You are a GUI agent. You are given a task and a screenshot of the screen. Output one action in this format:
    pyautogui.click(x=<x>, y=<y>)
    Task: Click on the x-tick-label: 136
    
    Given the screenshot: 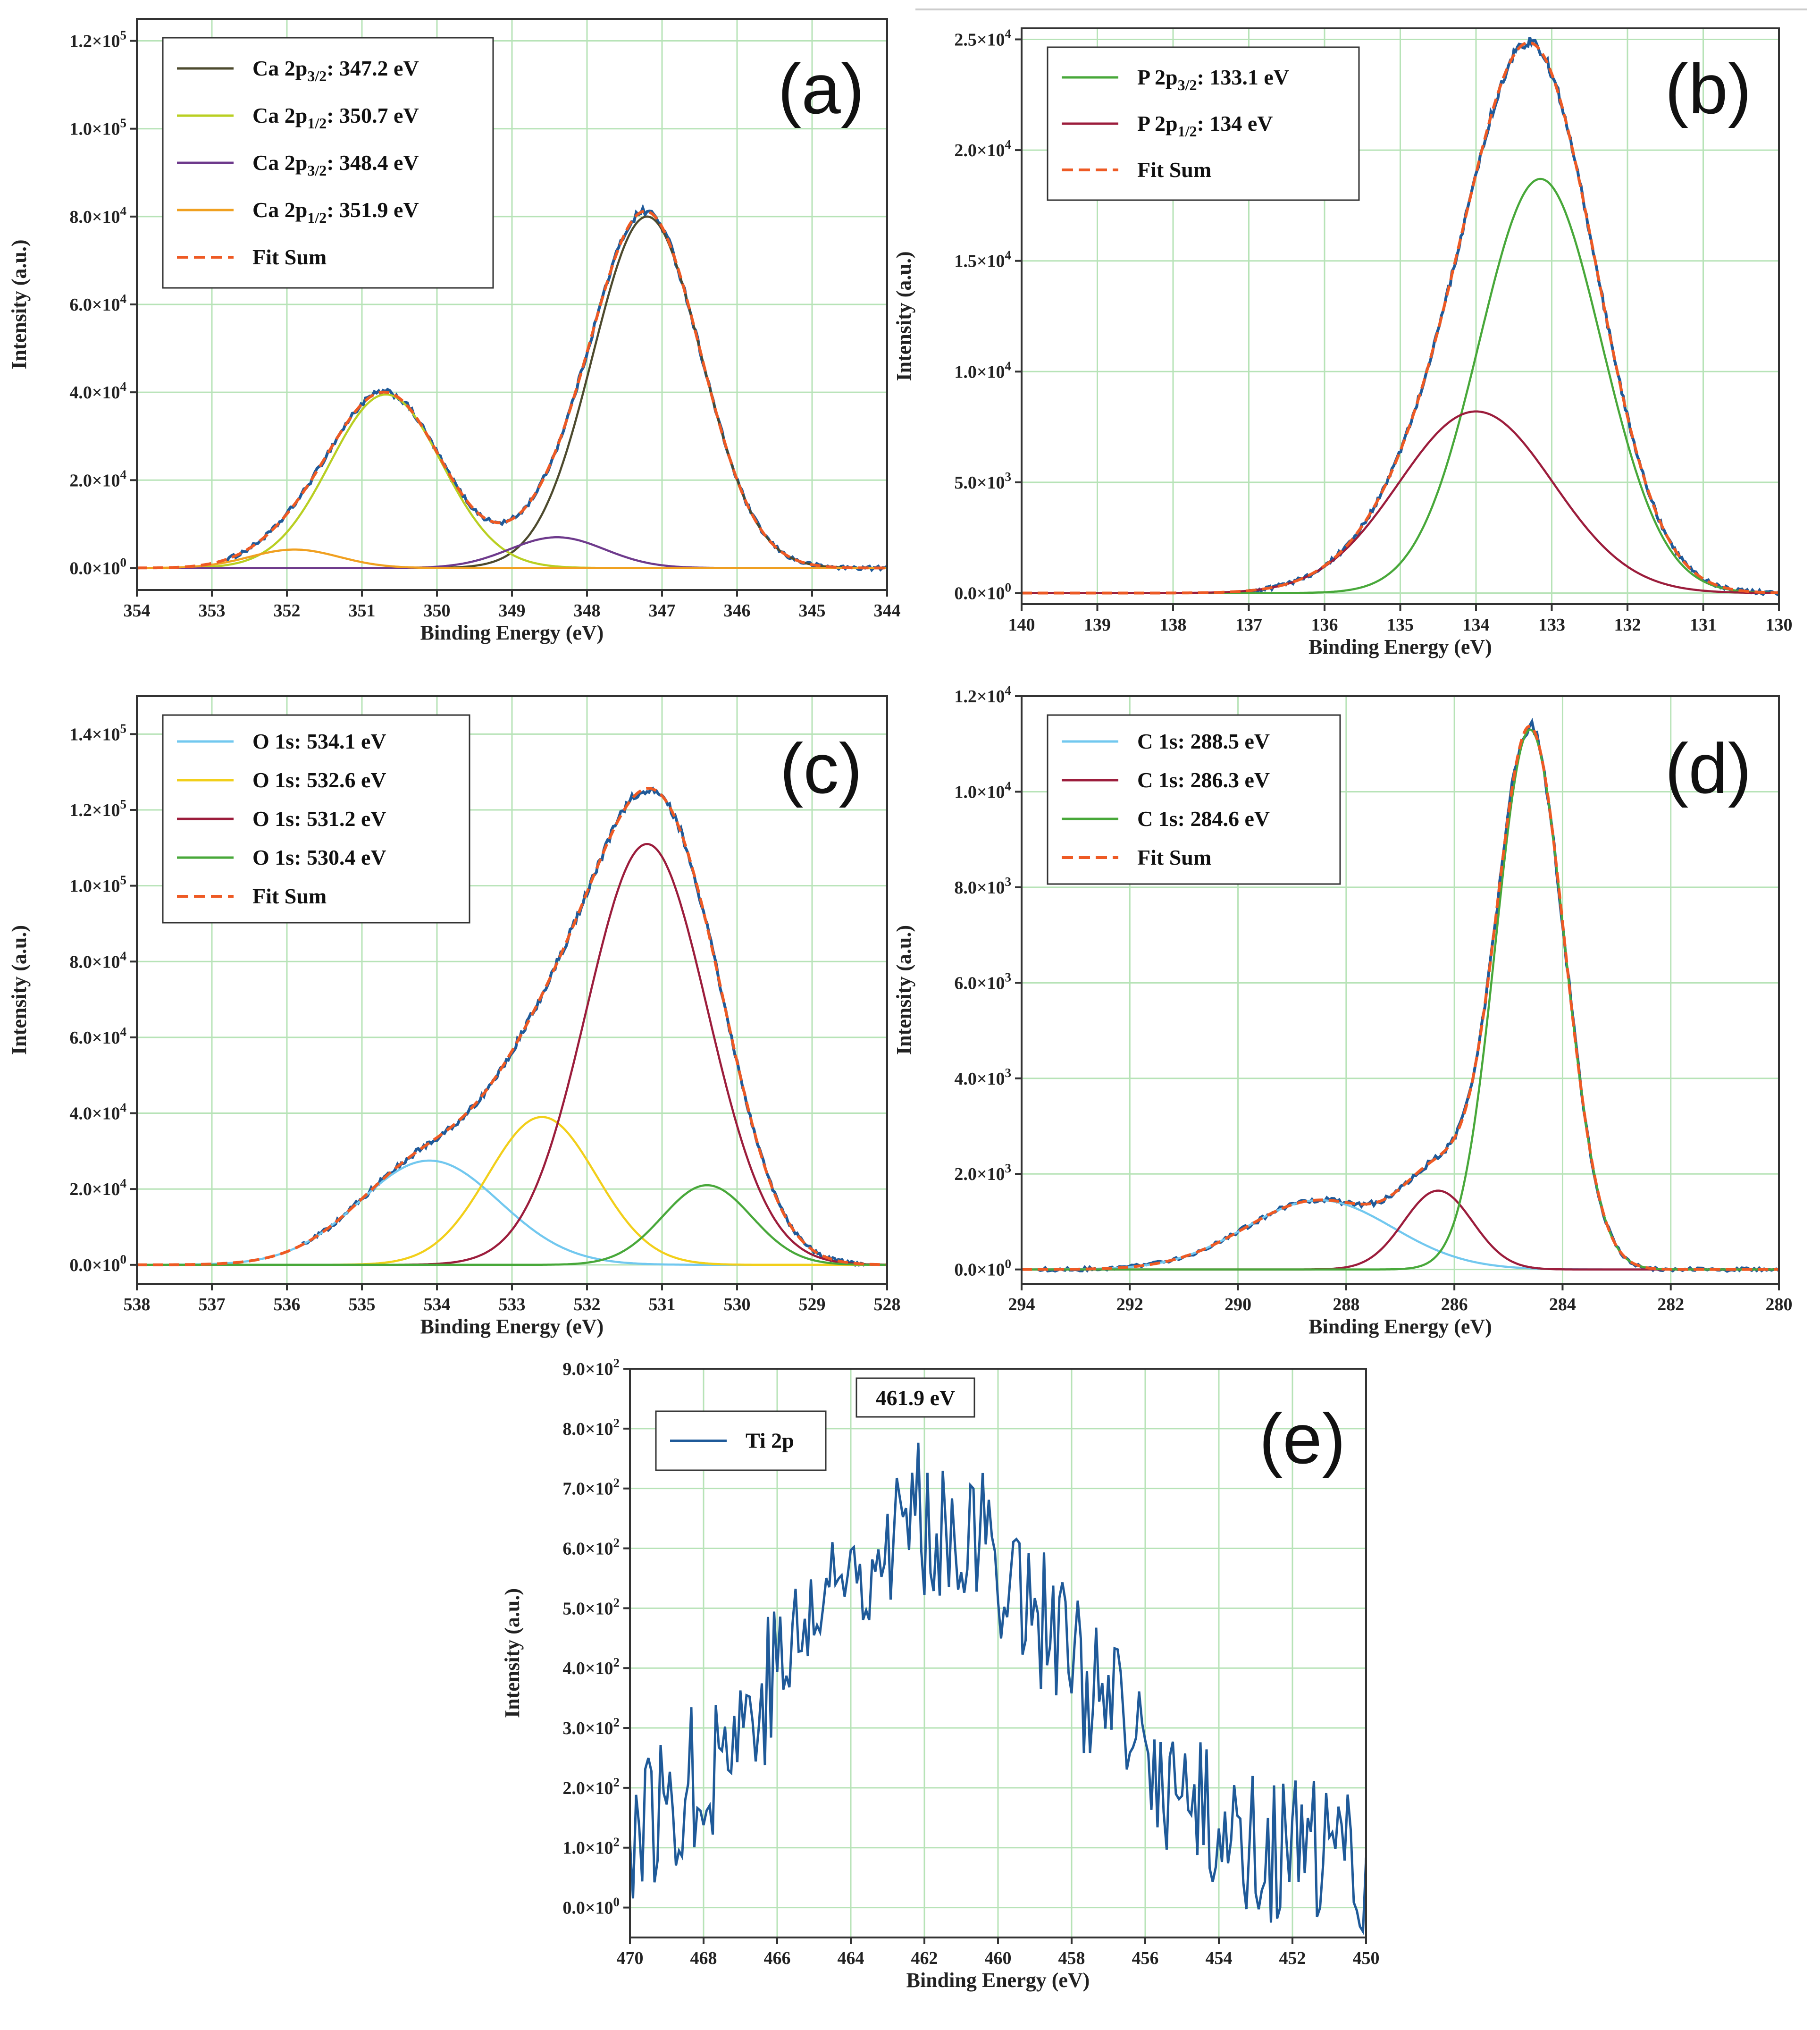 What is the action you would take?
    pyautogui.click(x=1325, y=625)
    